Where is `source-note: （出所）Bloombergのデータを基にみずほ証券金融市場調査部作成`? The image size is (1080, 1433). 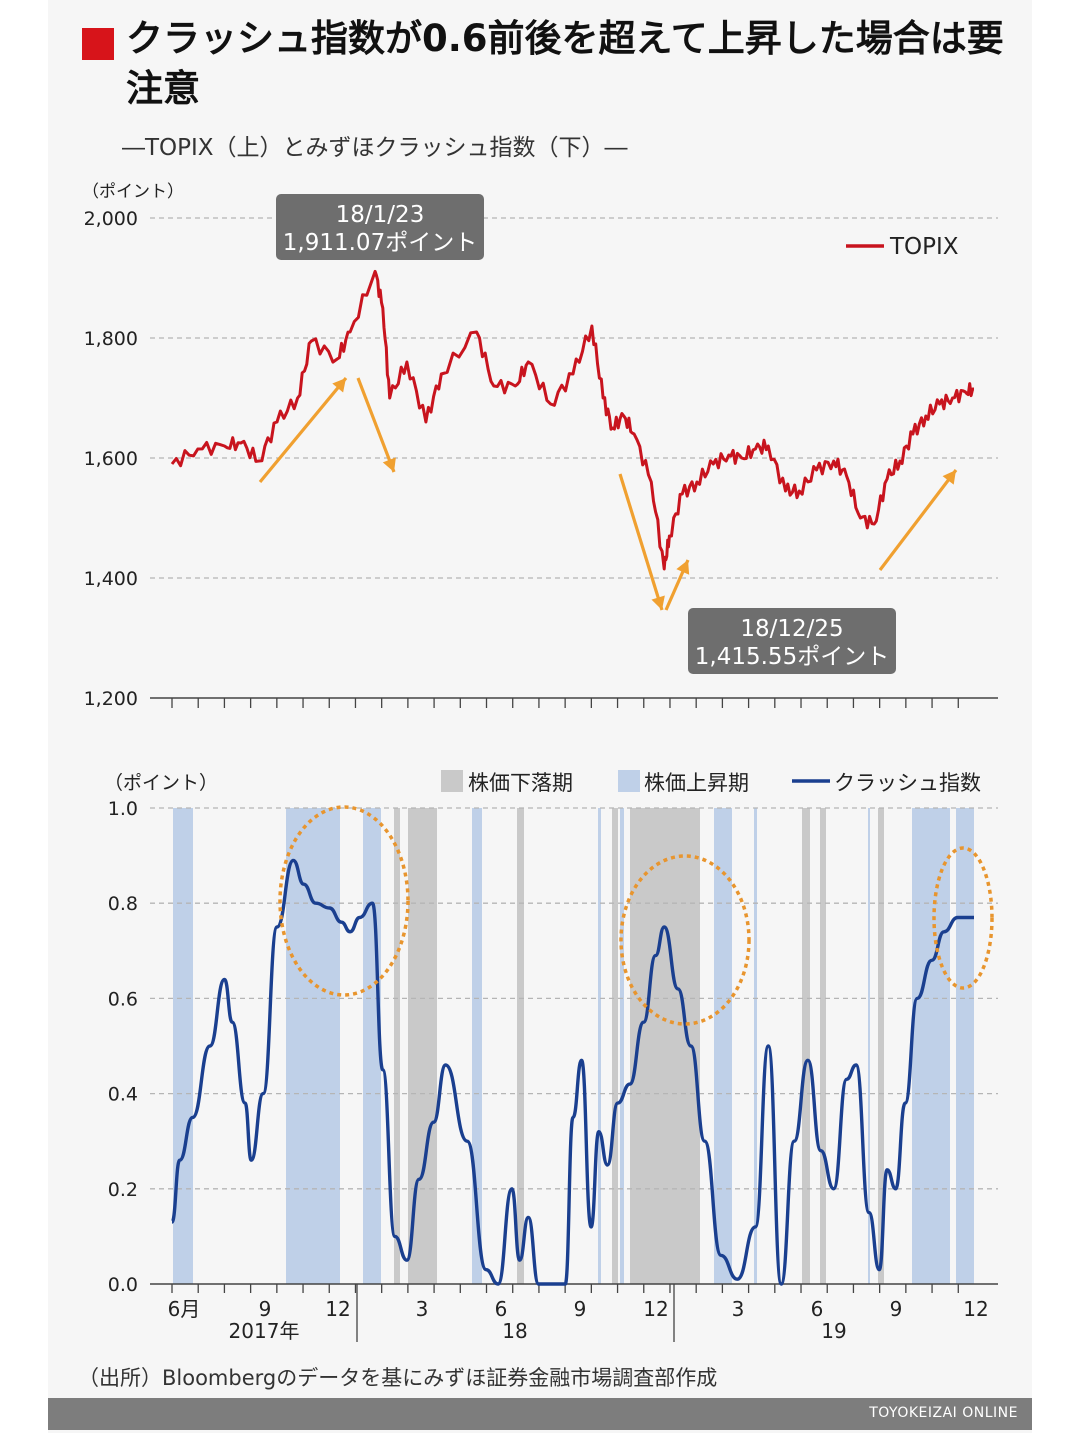
source-note: （出所）Bloombergのデータを基にみずほ証券金融市場調査部作成 is located at coordinates (398, 1378).